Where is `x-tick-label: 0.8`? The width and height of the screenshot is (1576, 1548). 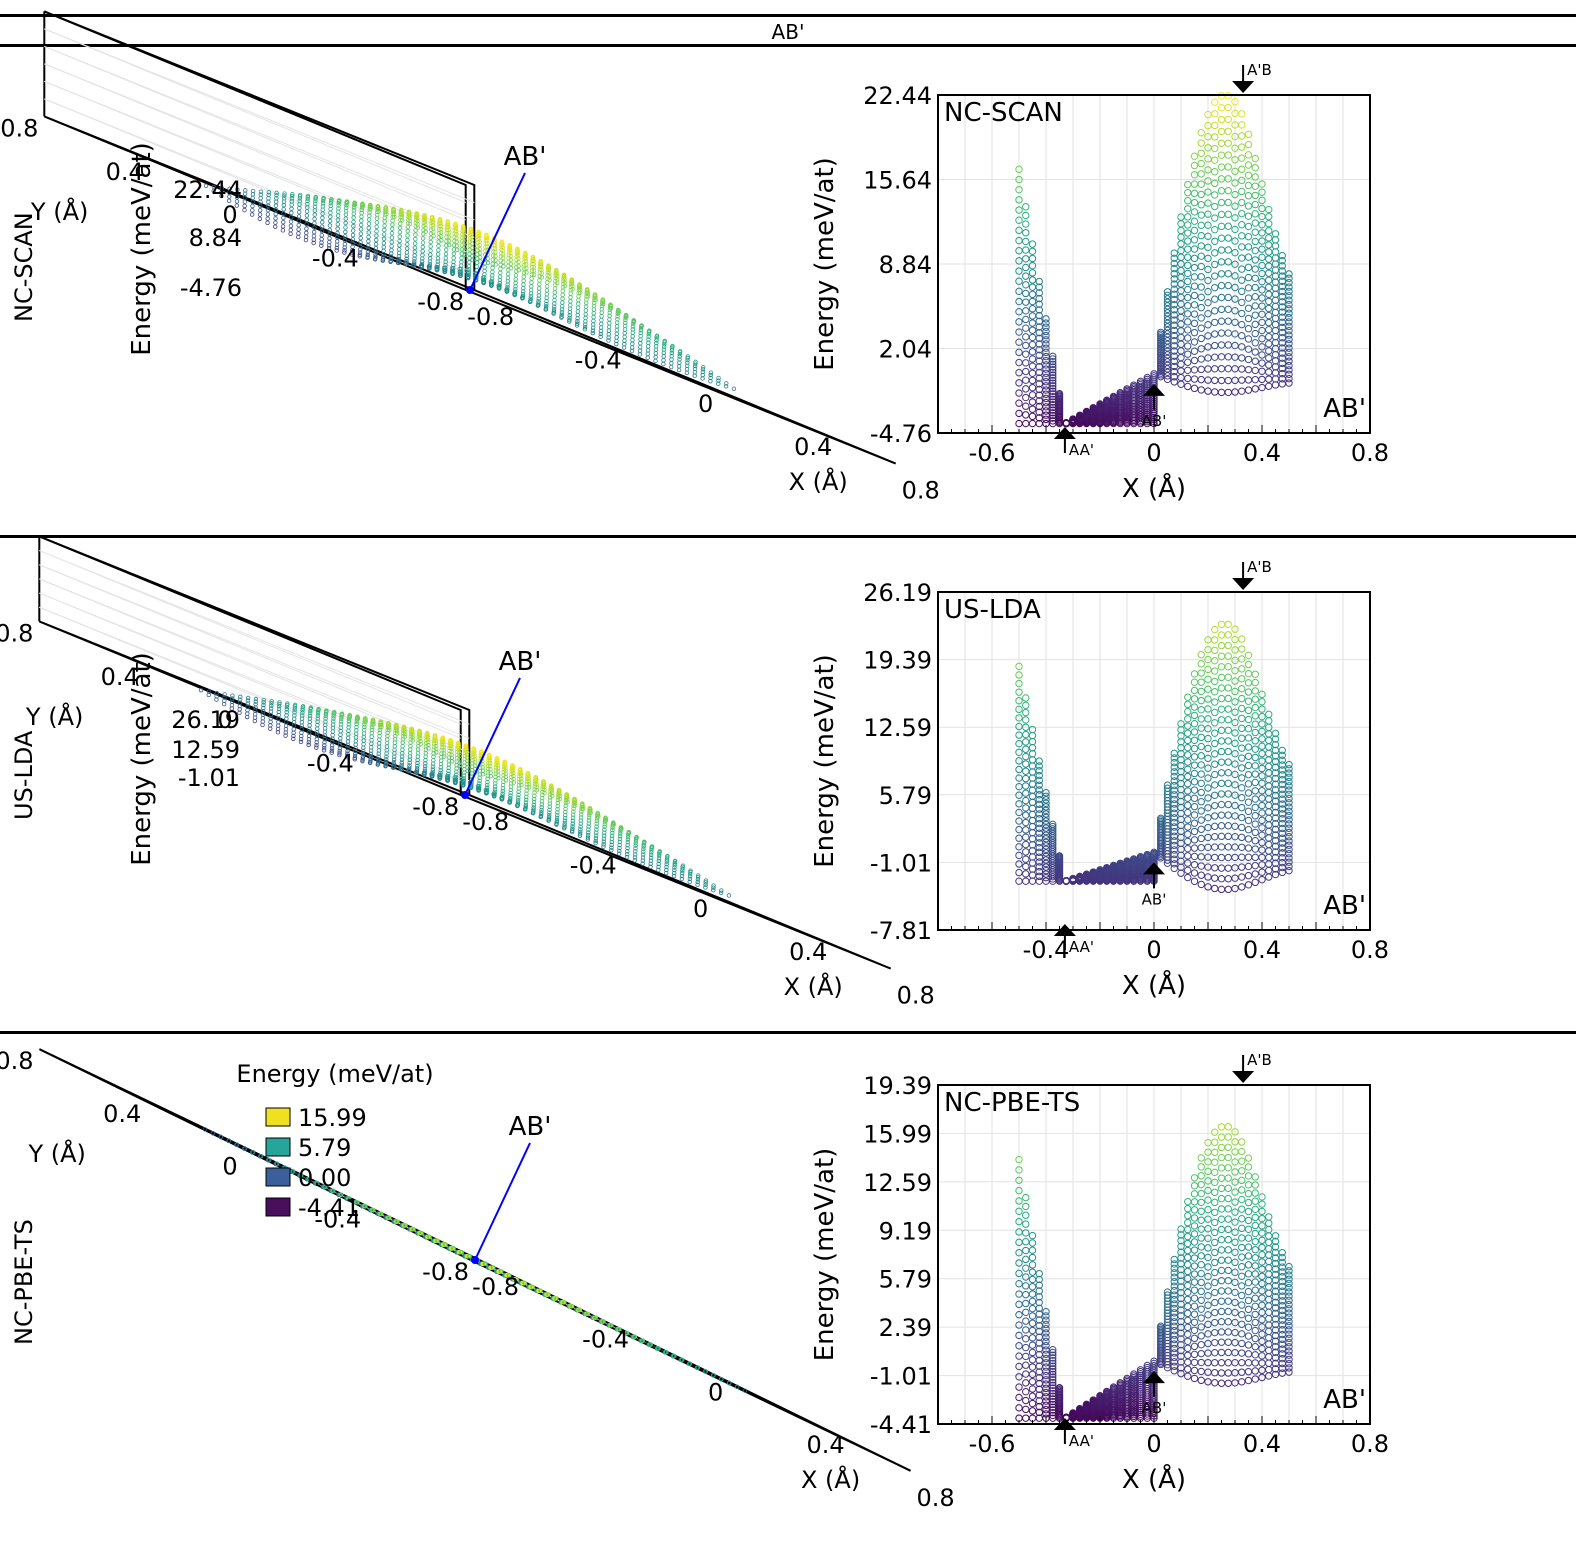 x-tick-label: 0.8 is located at coordinates (1370, 950).